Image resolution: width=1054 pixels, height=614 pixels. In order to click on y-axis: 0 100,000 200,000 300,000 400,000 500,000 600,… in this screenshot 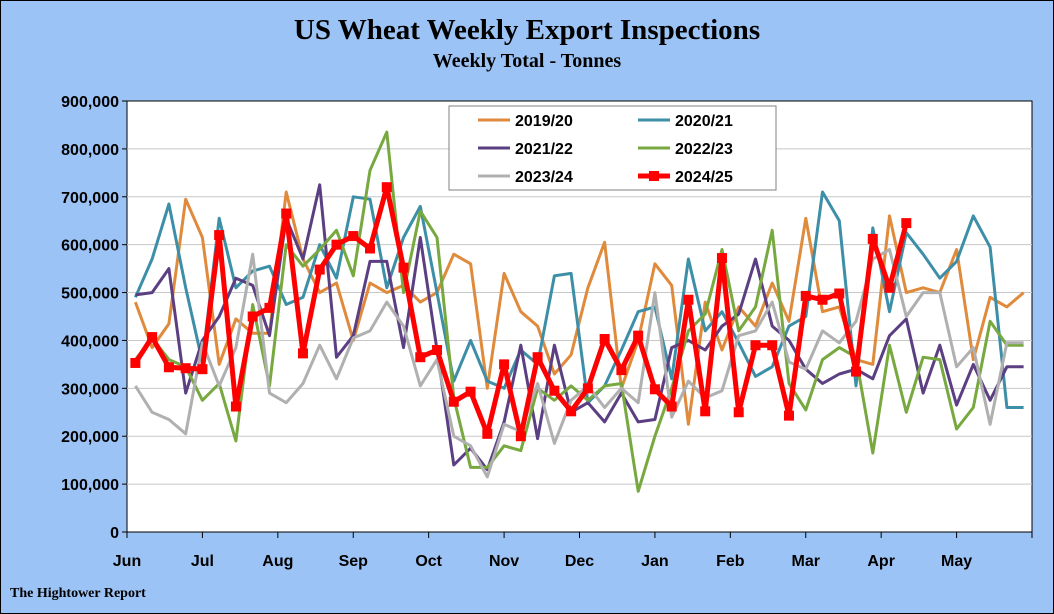, I will do `click(94, 318)`.